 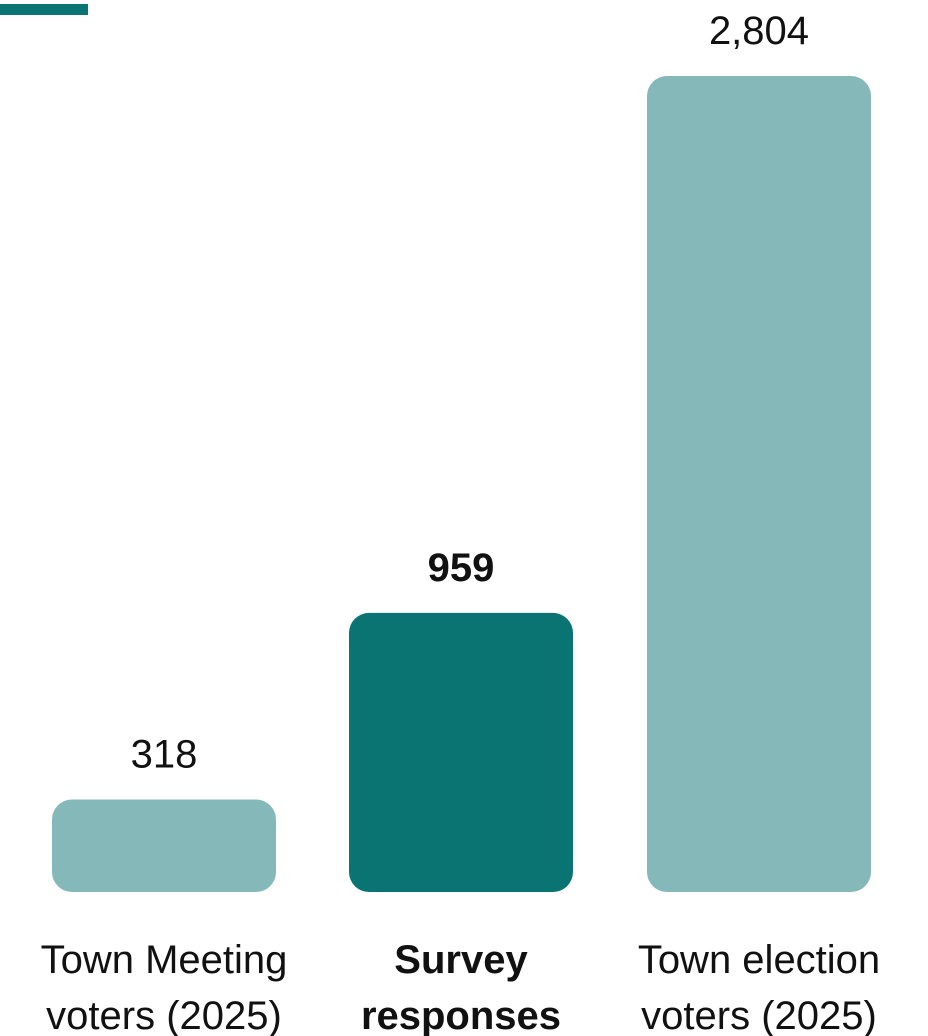 I want to click on category-label-0-line-0: Town Meeting, so click(x=164, y=960).